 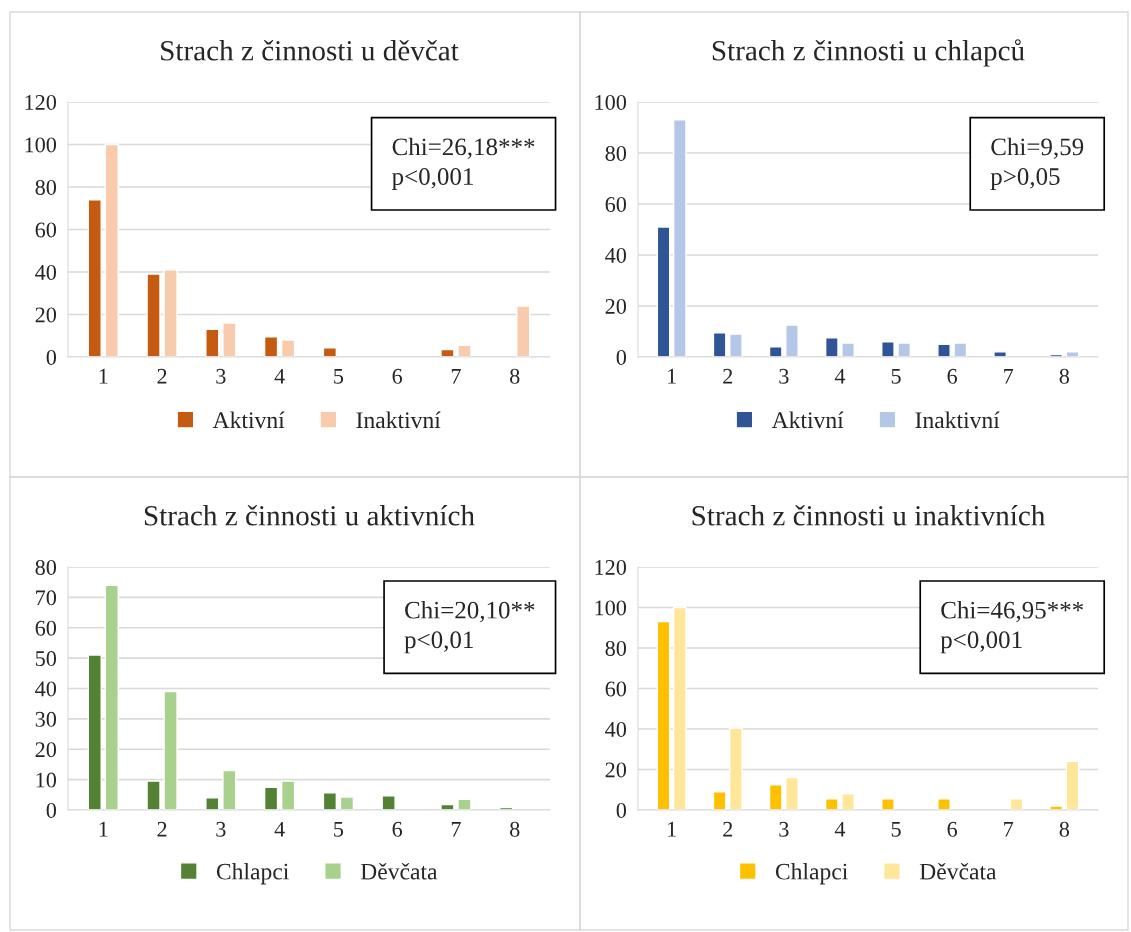 What do you see at coordinates (868, 53) in the screenshot?
I see `chart-title: Strach z činnosti u chlapců` at bounding box center [868, 53].